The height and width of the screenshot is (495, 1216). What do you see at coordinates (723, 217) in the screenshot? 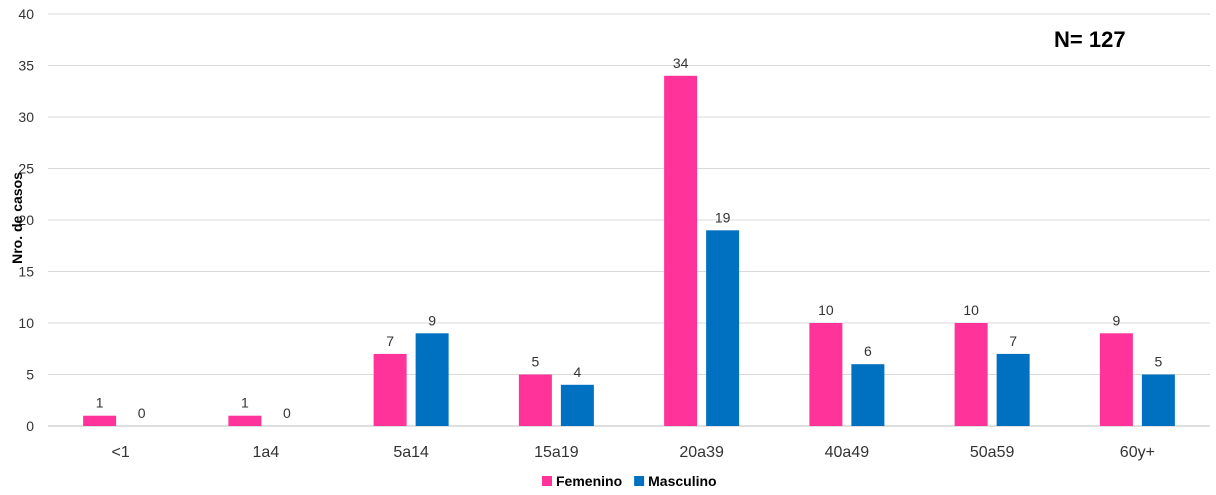
I see `data-label: 19` at bounding box center [723, 217].